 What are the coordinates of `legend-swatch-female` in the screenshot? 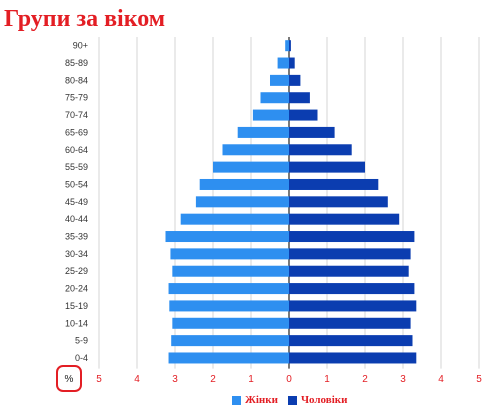 It's located at (236, 400).